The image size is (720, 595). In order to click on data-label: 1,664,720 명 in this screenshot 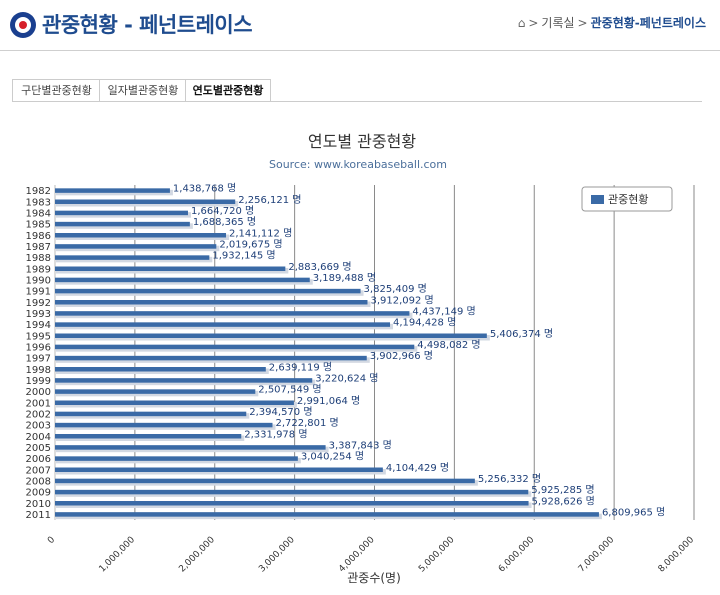, I will do `click(222, 211)`.